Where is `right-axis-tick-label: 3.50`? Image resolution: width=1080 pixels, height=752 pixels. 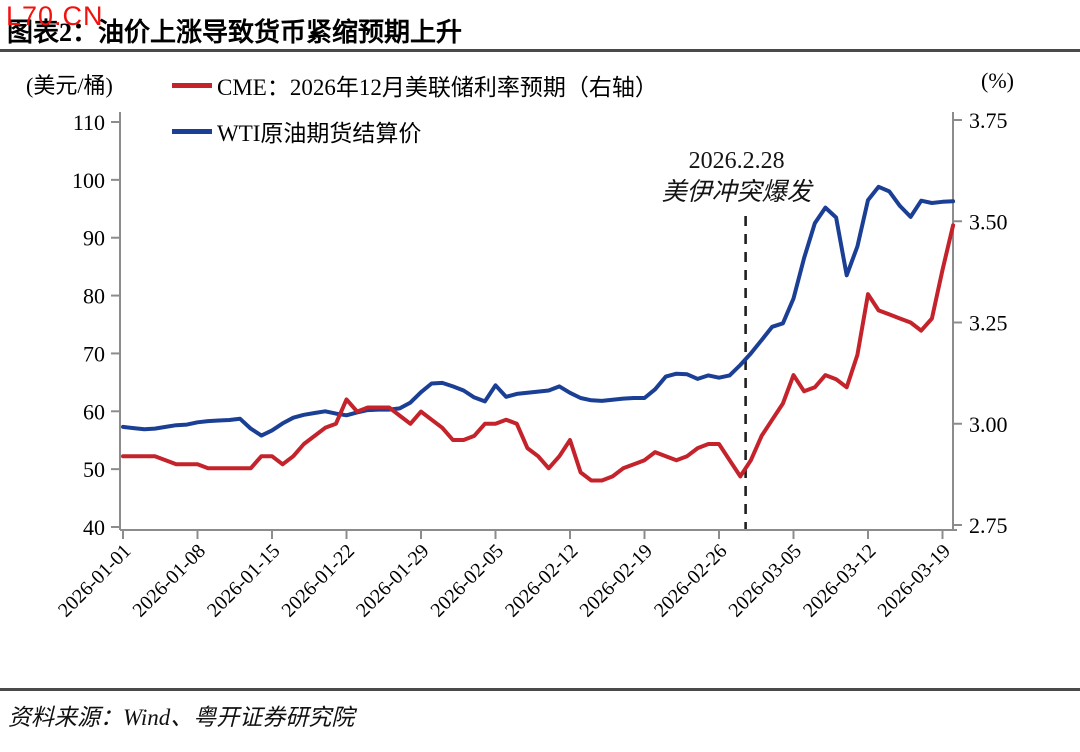 right-axis-tick-label: 3.50 is located at coordinates (988, 221).